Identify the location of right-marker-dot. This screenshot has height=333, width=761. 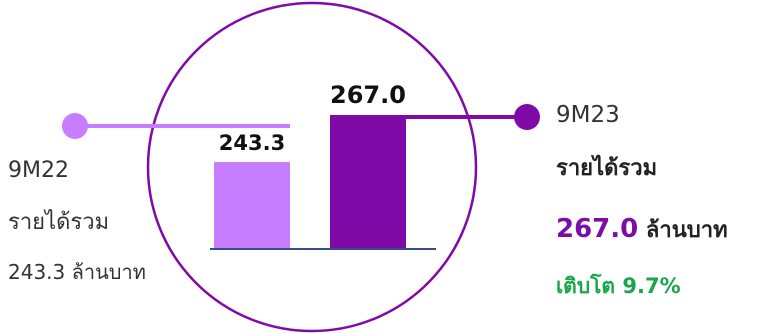
(527, 117).